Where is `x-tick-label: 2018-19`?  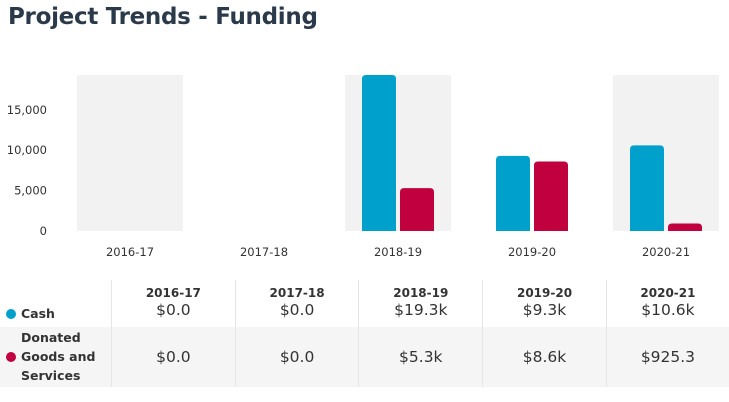 x-tick-label: 2018-19 is located at coordinates (398, 252).